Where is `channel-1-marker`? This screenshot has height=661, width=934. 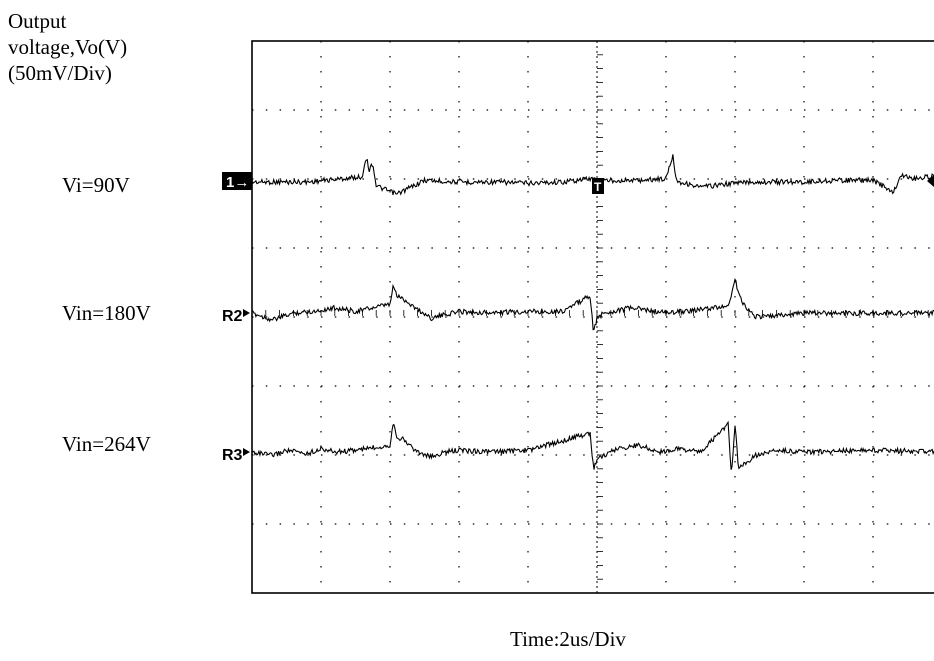 channel-1-marker is located at coordinates (237, 181).